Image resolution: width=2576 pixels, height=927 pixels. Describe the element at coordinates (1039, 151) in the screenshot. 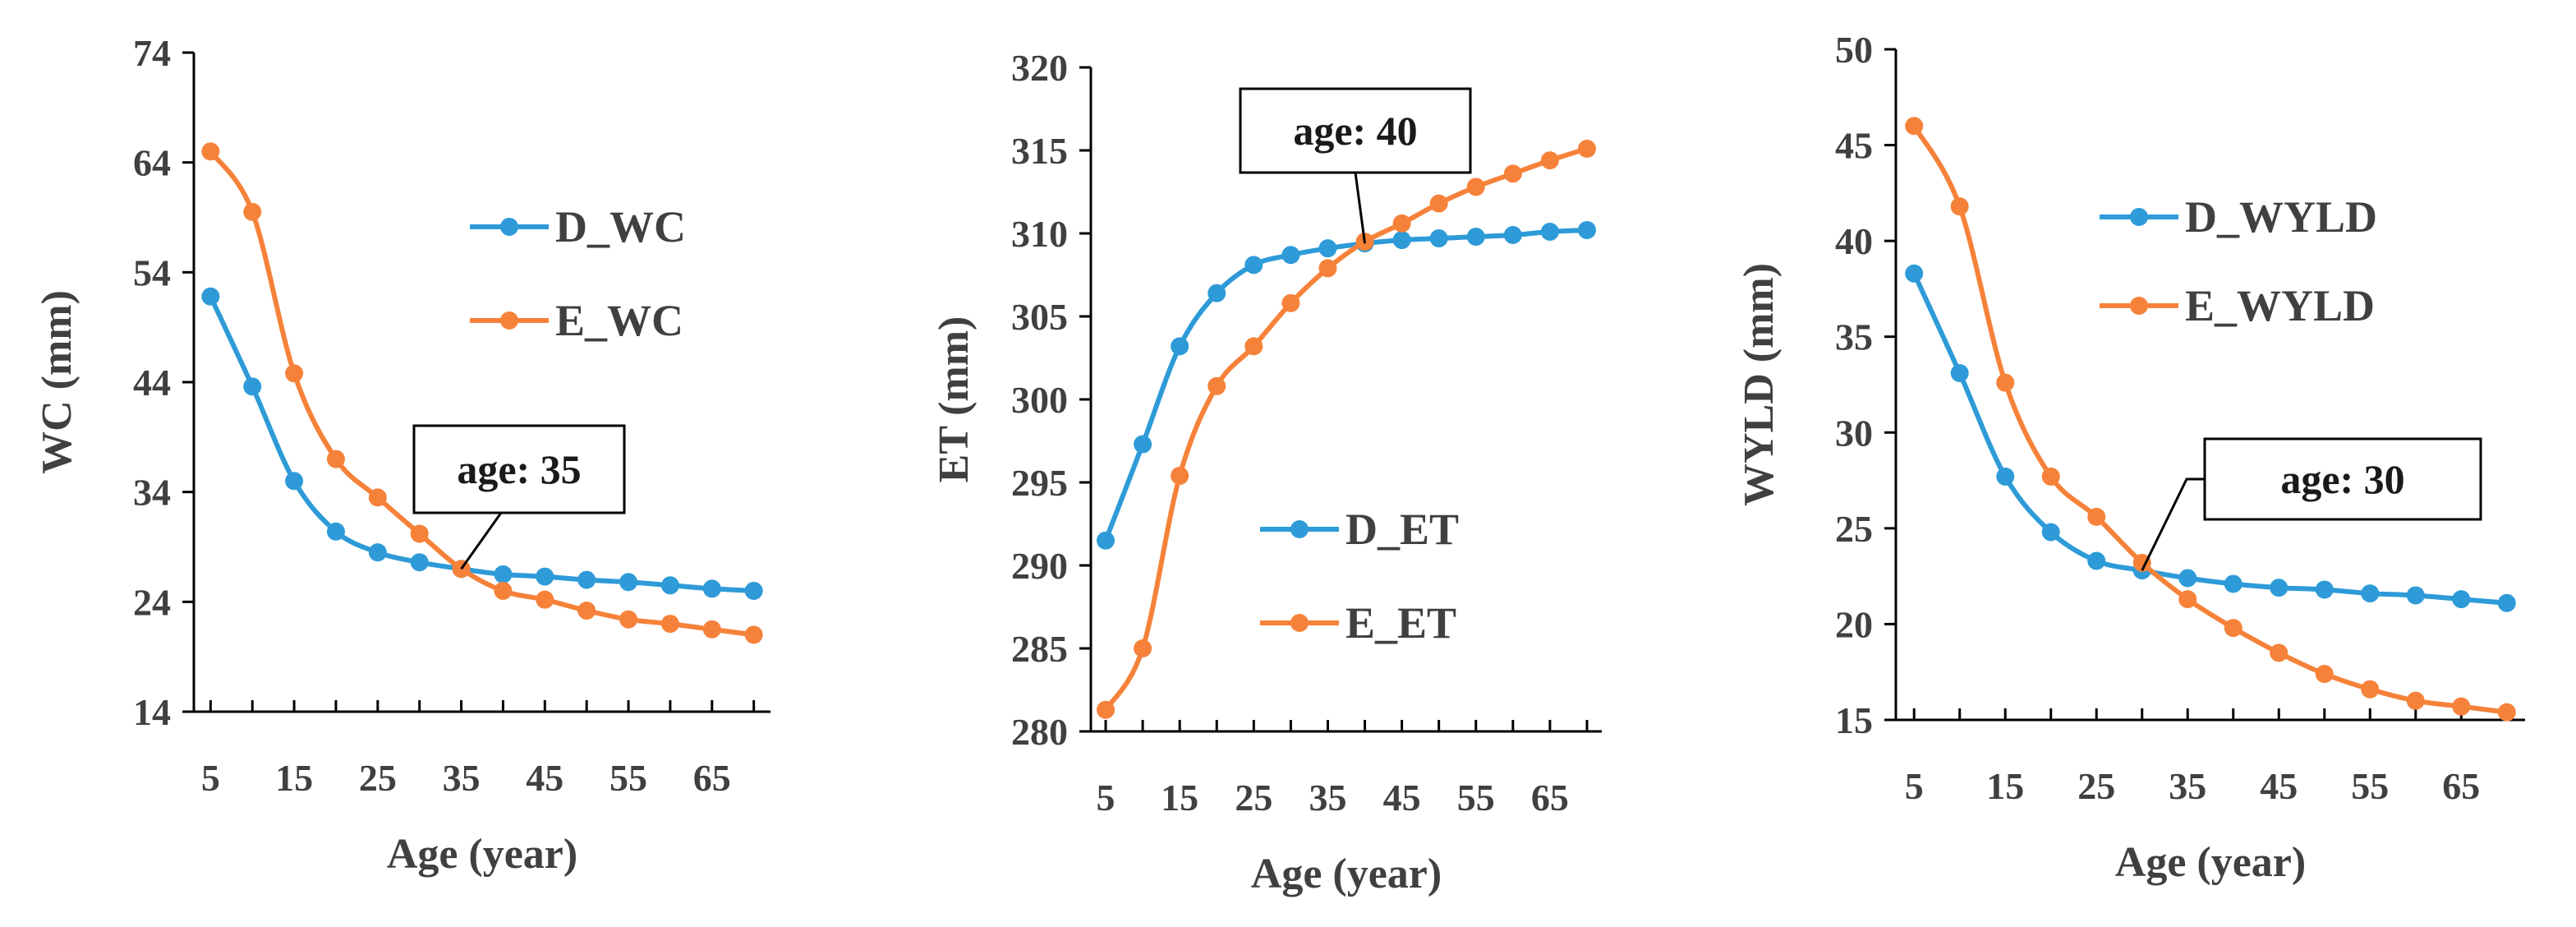

I see `y-tick-label: 315` at that location.